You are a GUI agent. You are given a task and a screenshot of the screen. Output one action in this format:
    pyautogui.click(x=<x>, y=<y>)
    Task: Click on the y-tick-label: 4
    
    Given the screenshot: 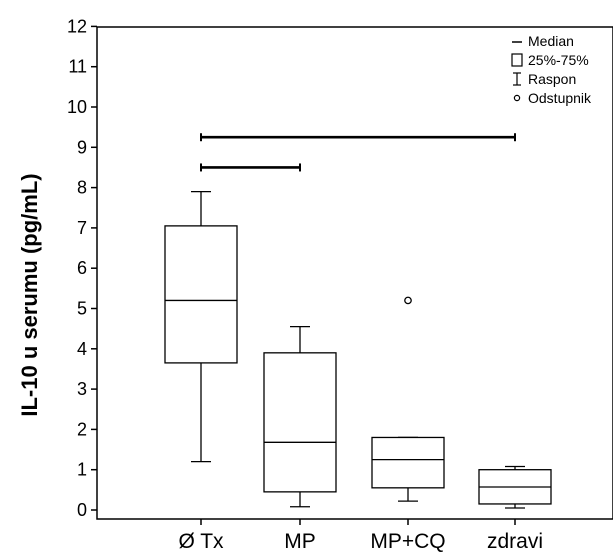 What is the action you would take?
    pyautogui.click(x=82, y=349)
    